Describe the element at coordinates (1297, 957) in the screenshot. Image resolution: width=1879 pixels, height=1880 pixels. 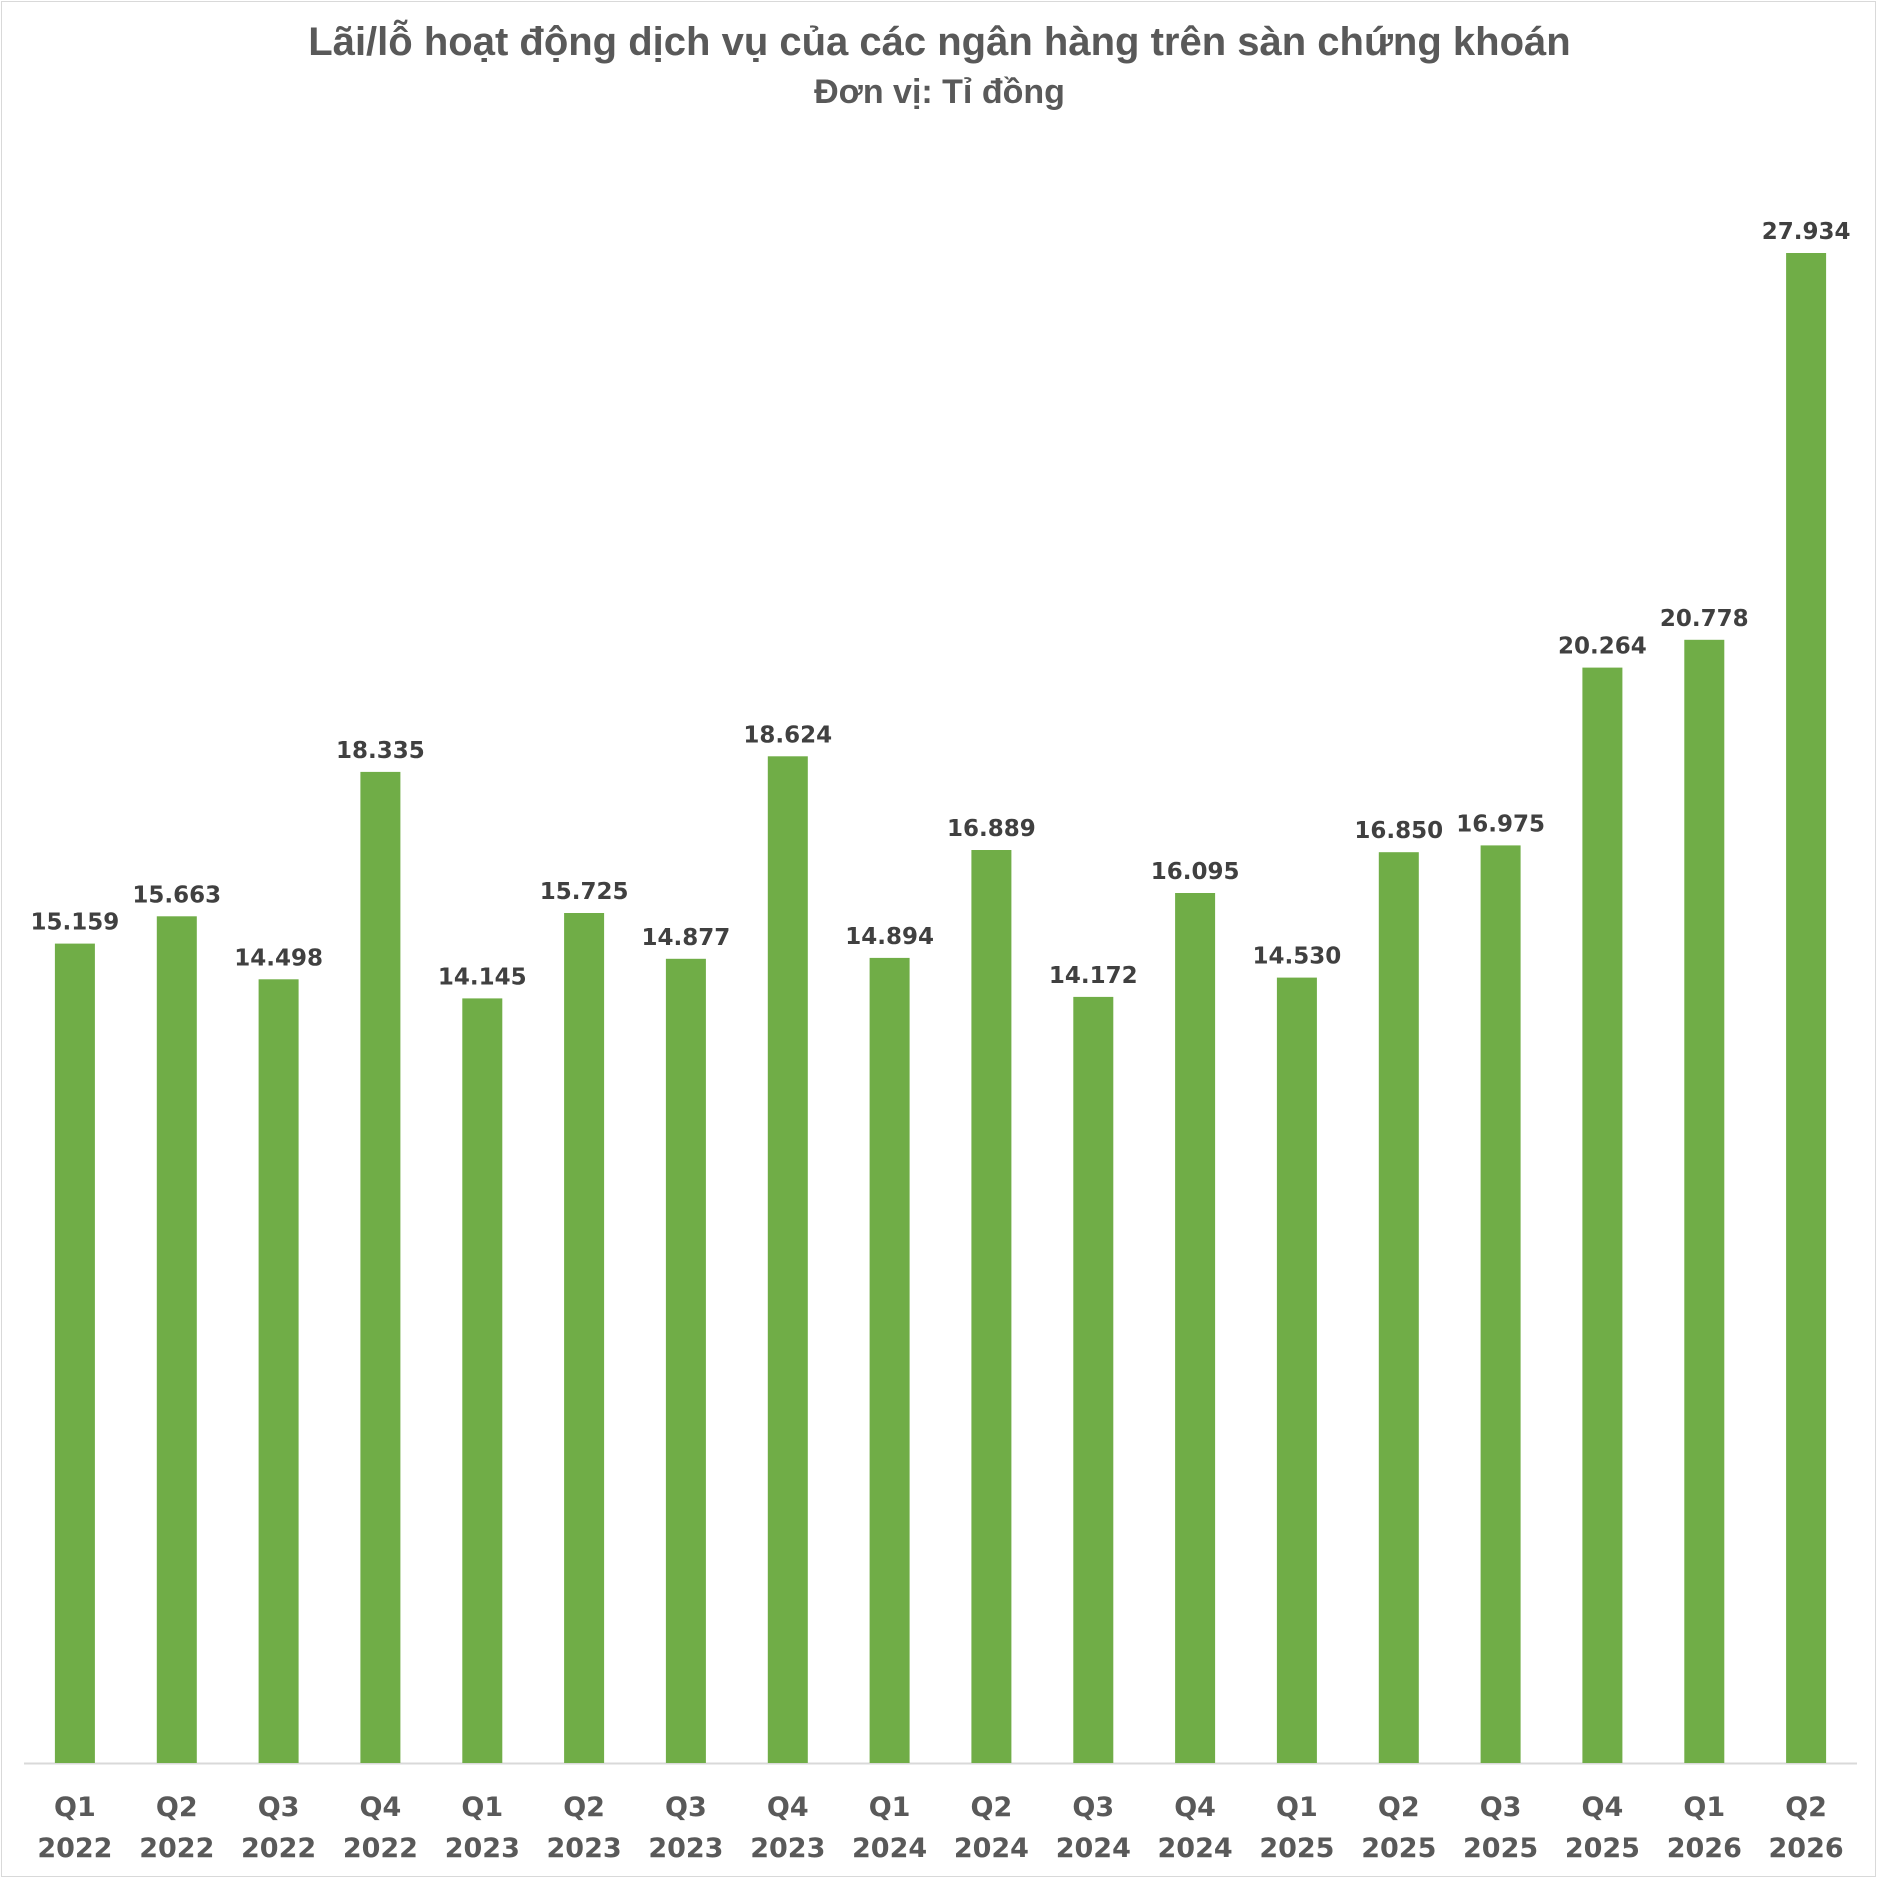
I see `data-label: 14.530` at that location.